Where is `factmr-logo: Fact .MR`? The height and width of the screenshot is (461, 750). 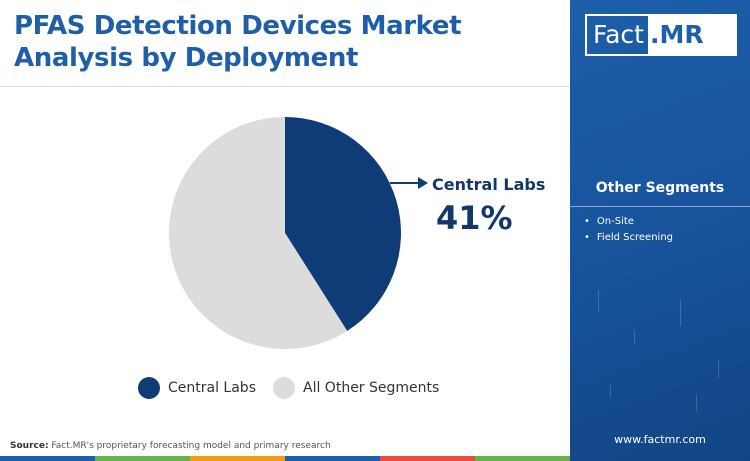 factmr-logo: Fact .MR is located at coordinates (661, 35).